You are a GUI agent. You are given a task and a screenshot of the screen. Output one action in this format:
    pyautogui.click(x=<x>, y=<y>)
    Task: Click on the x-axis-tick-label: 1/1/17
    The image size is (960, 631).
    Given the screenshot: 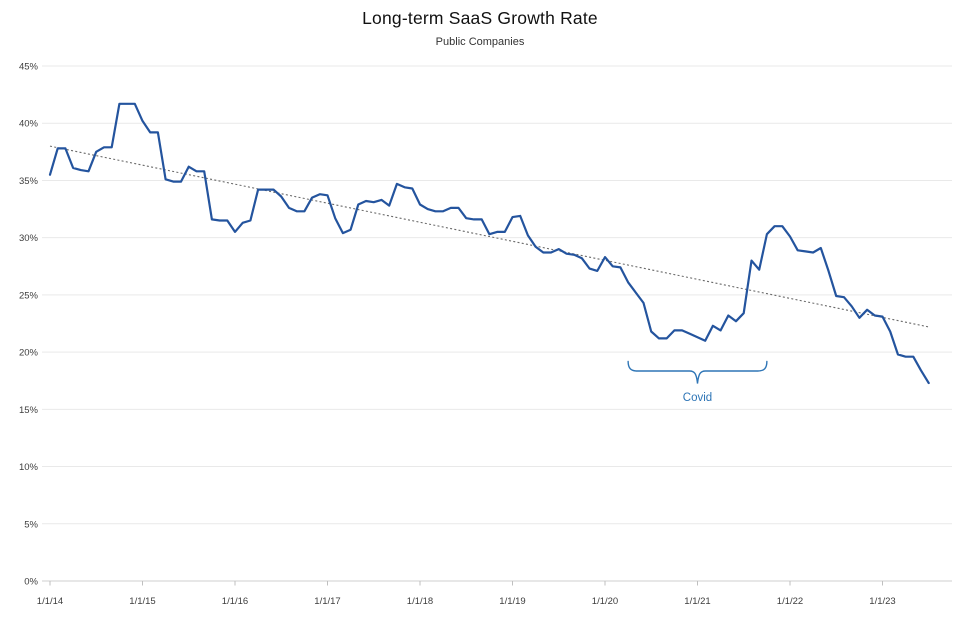 What is the action you would take?
    pyautogui.click(x=327, y=601)
    